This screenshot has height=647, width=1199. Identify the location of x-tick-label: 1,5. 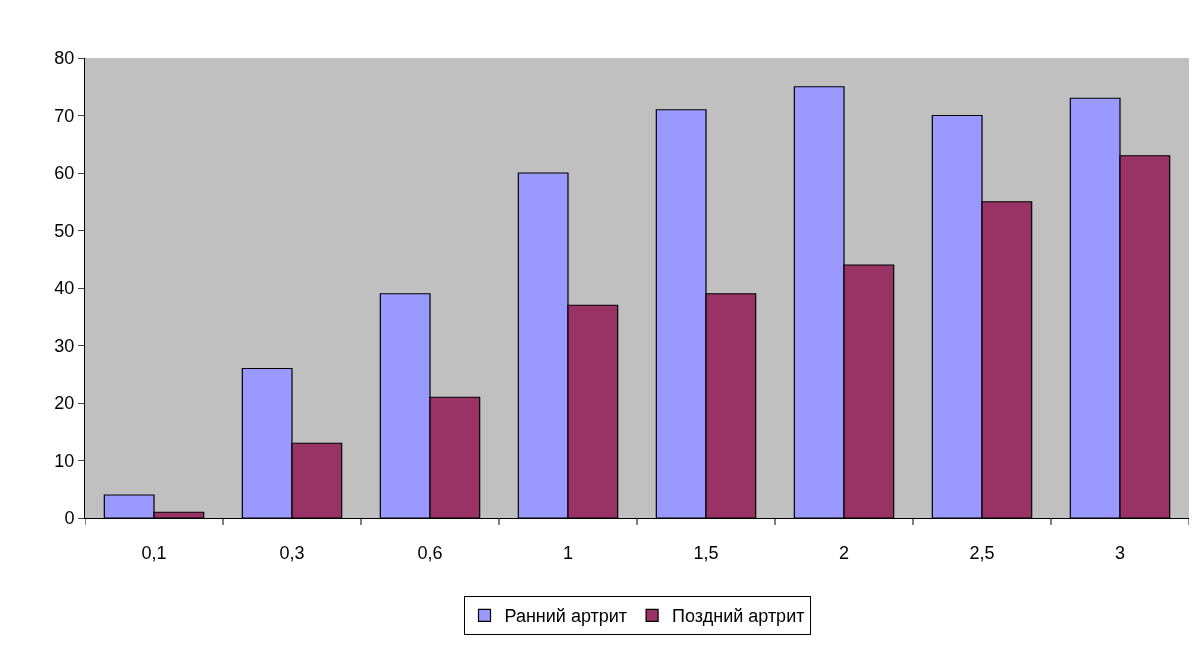
(706, 552).